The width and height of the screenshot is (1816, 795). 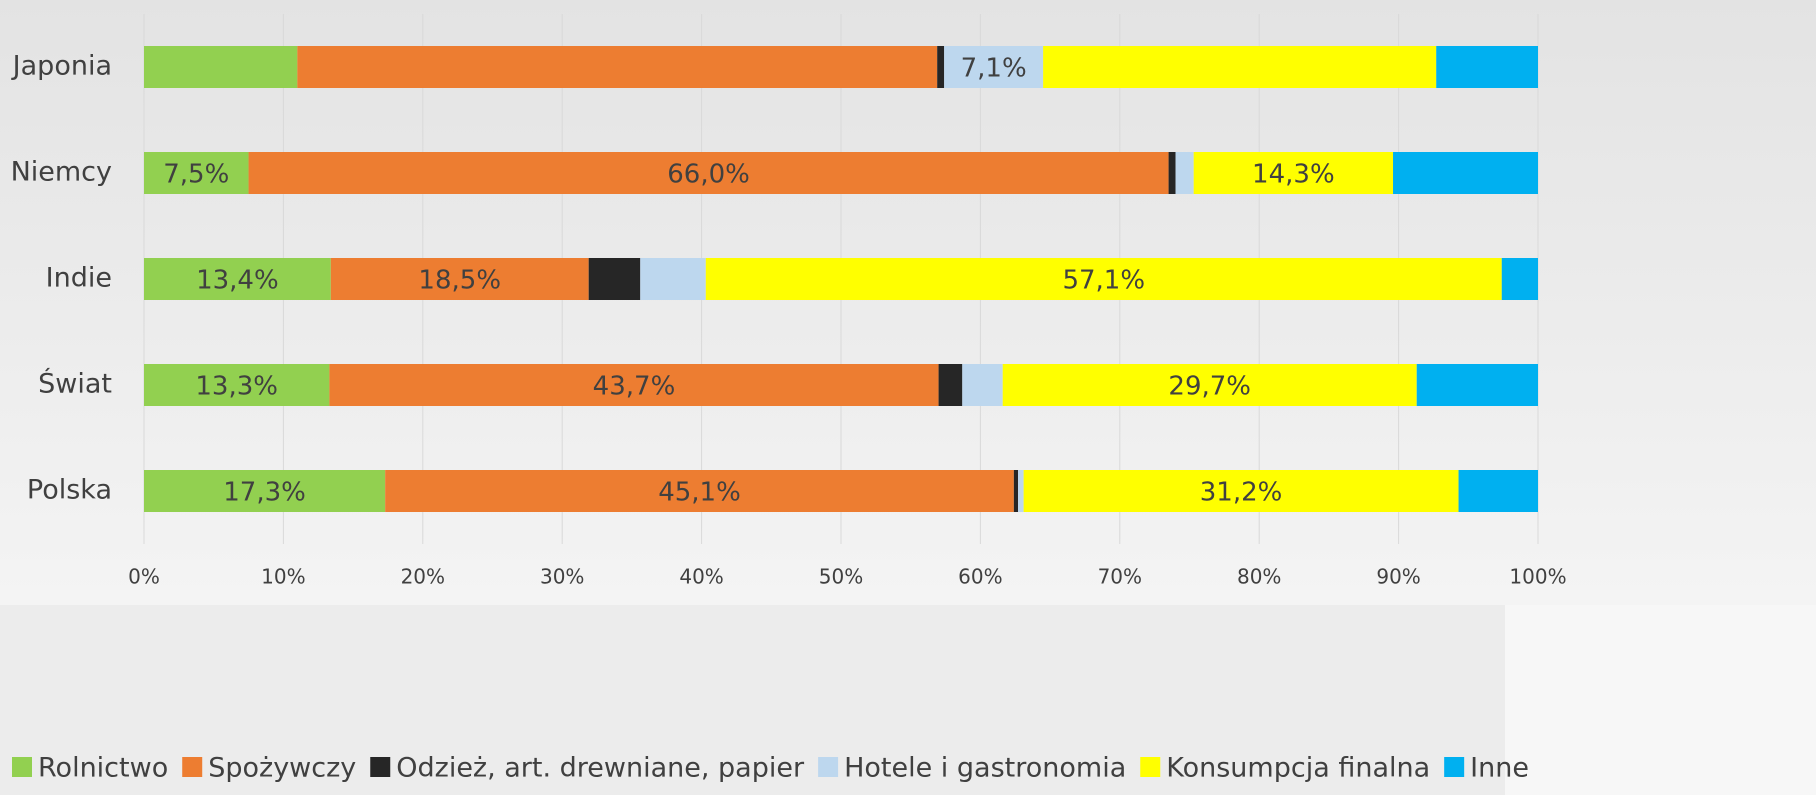 I want to click on data-label: 43,7%, so click(x=634, y=387).